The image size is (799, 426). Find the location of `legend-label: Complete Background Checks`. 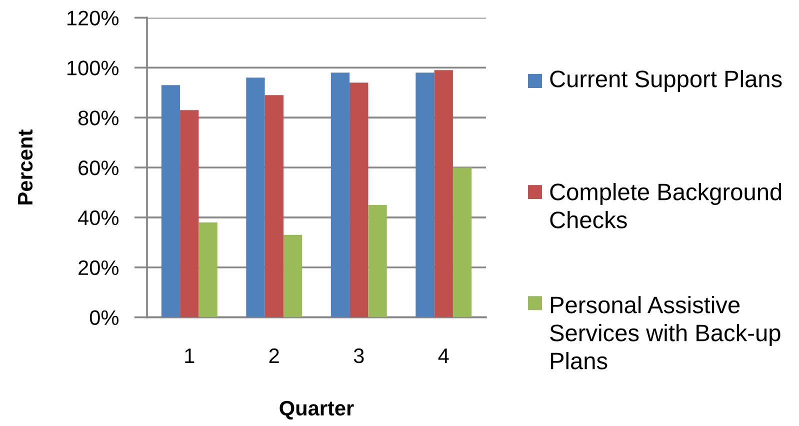

legend-label: Complete Background Checks is located at coordinates (666, 205).